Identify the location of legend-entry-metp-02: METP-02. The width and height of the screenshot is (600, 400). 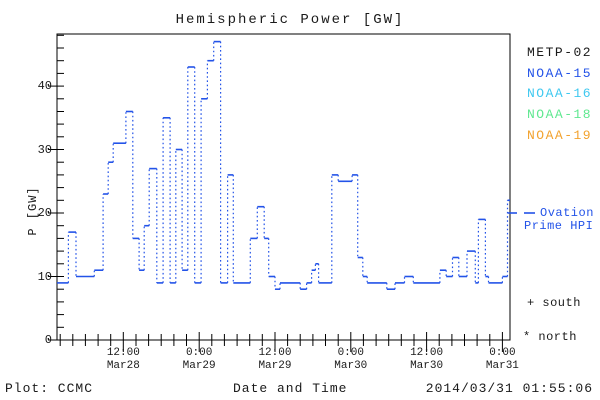
(560, 52).